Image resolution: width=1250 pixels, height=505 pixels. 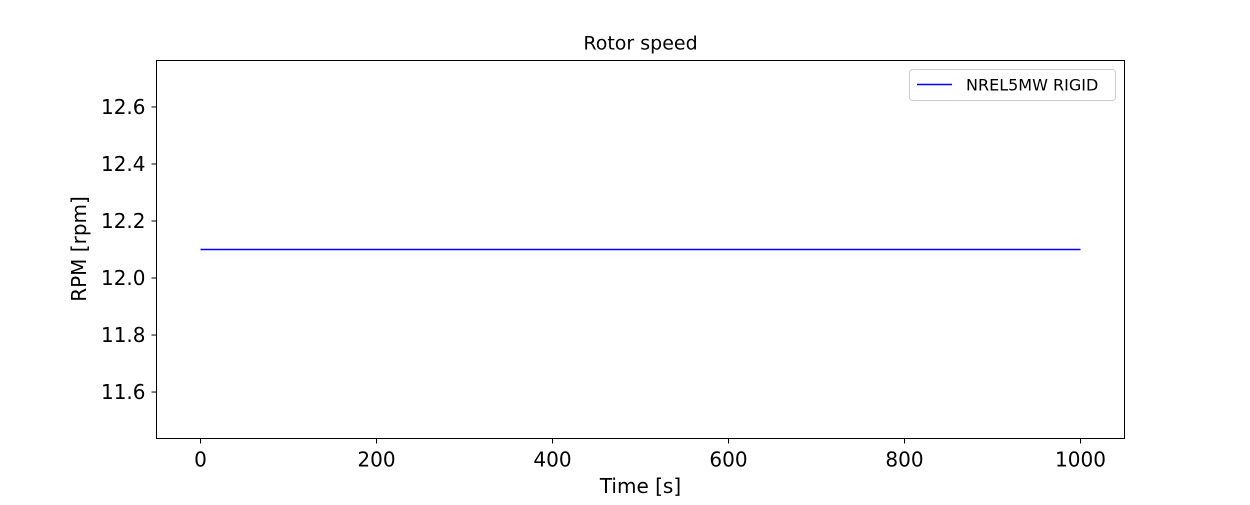 What do you see at coordinates (728, 460) in the screenshot?
I see `x-tick-label: 600` at bounding box center [728, 460].